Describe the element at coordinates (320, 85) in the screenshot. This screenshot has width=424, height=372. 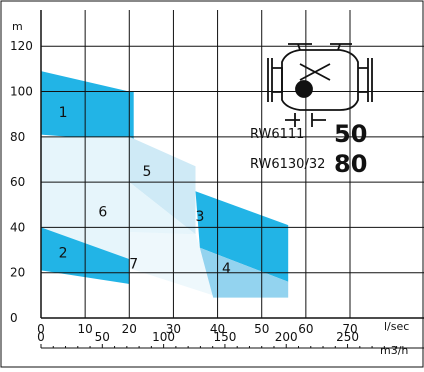
I see `pump-diagram-icon` at that location.